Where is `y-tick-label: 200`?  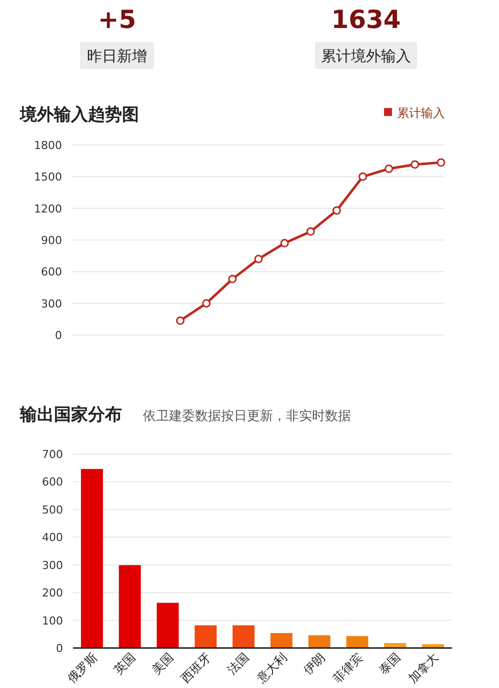
y-tick-label: 200 is located at coordinates (52, 593).